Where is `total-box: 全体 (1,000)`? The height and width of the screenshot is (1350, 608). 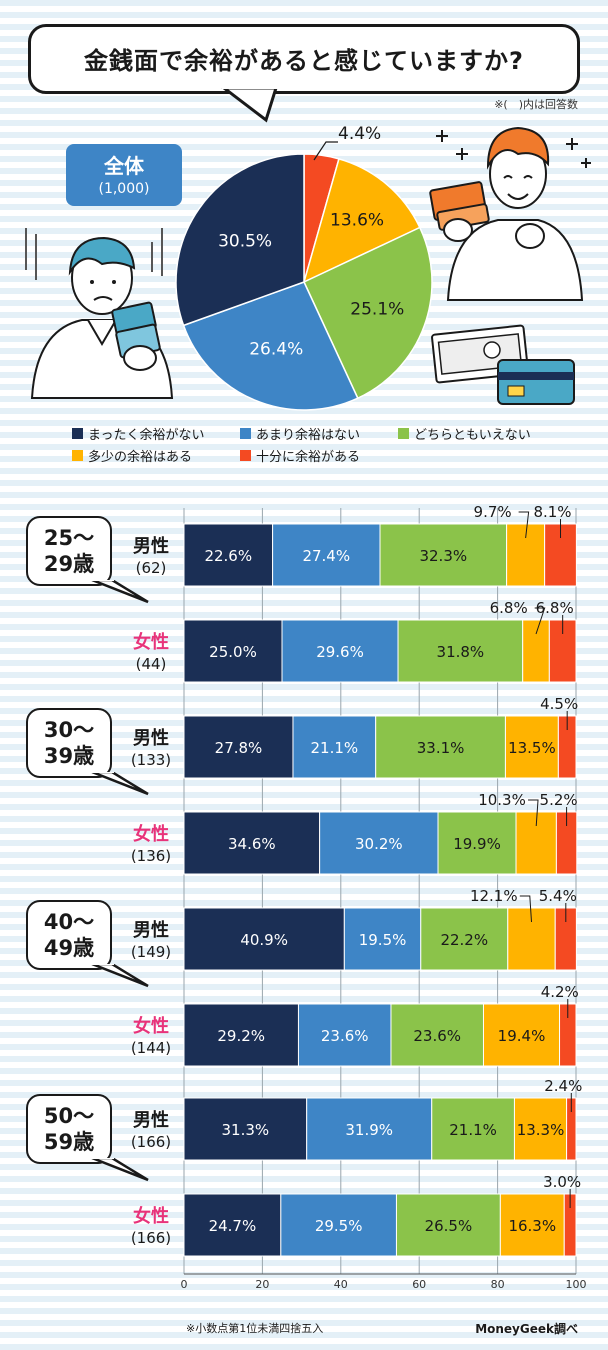 total-box: 全体 (1,000) is located at coordinates (124, 175).